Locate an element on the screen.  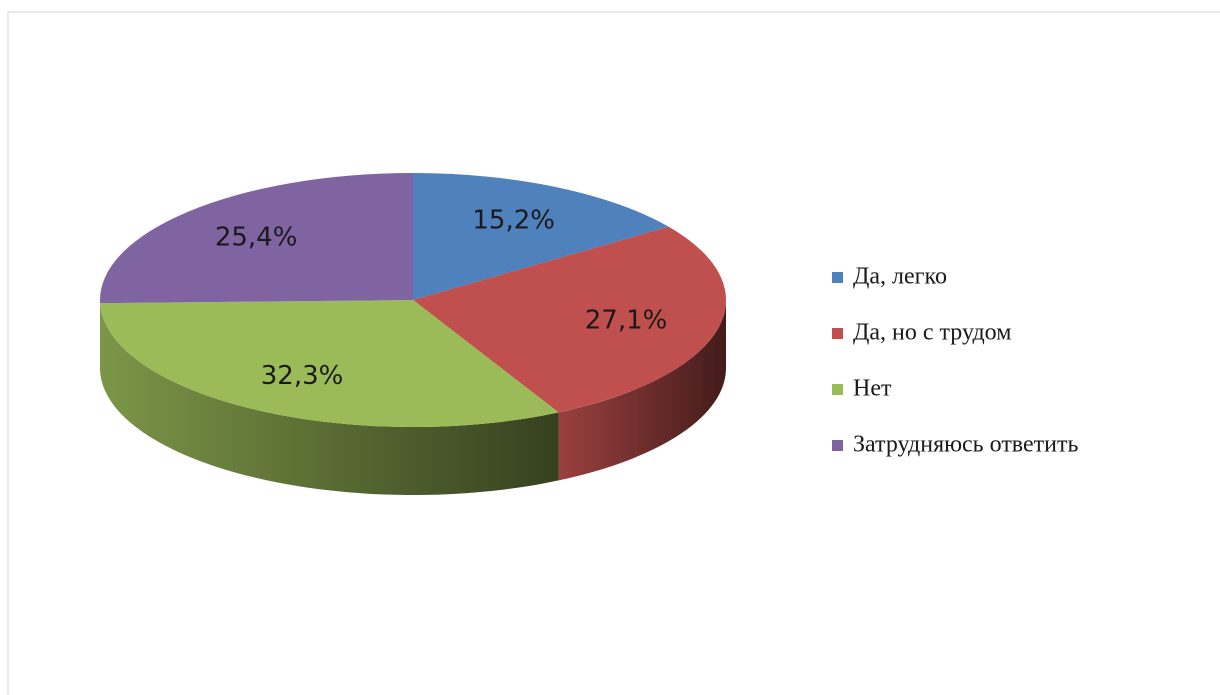
legend-label: Затрудняюсь ответить is located at coordinates (965, 445).